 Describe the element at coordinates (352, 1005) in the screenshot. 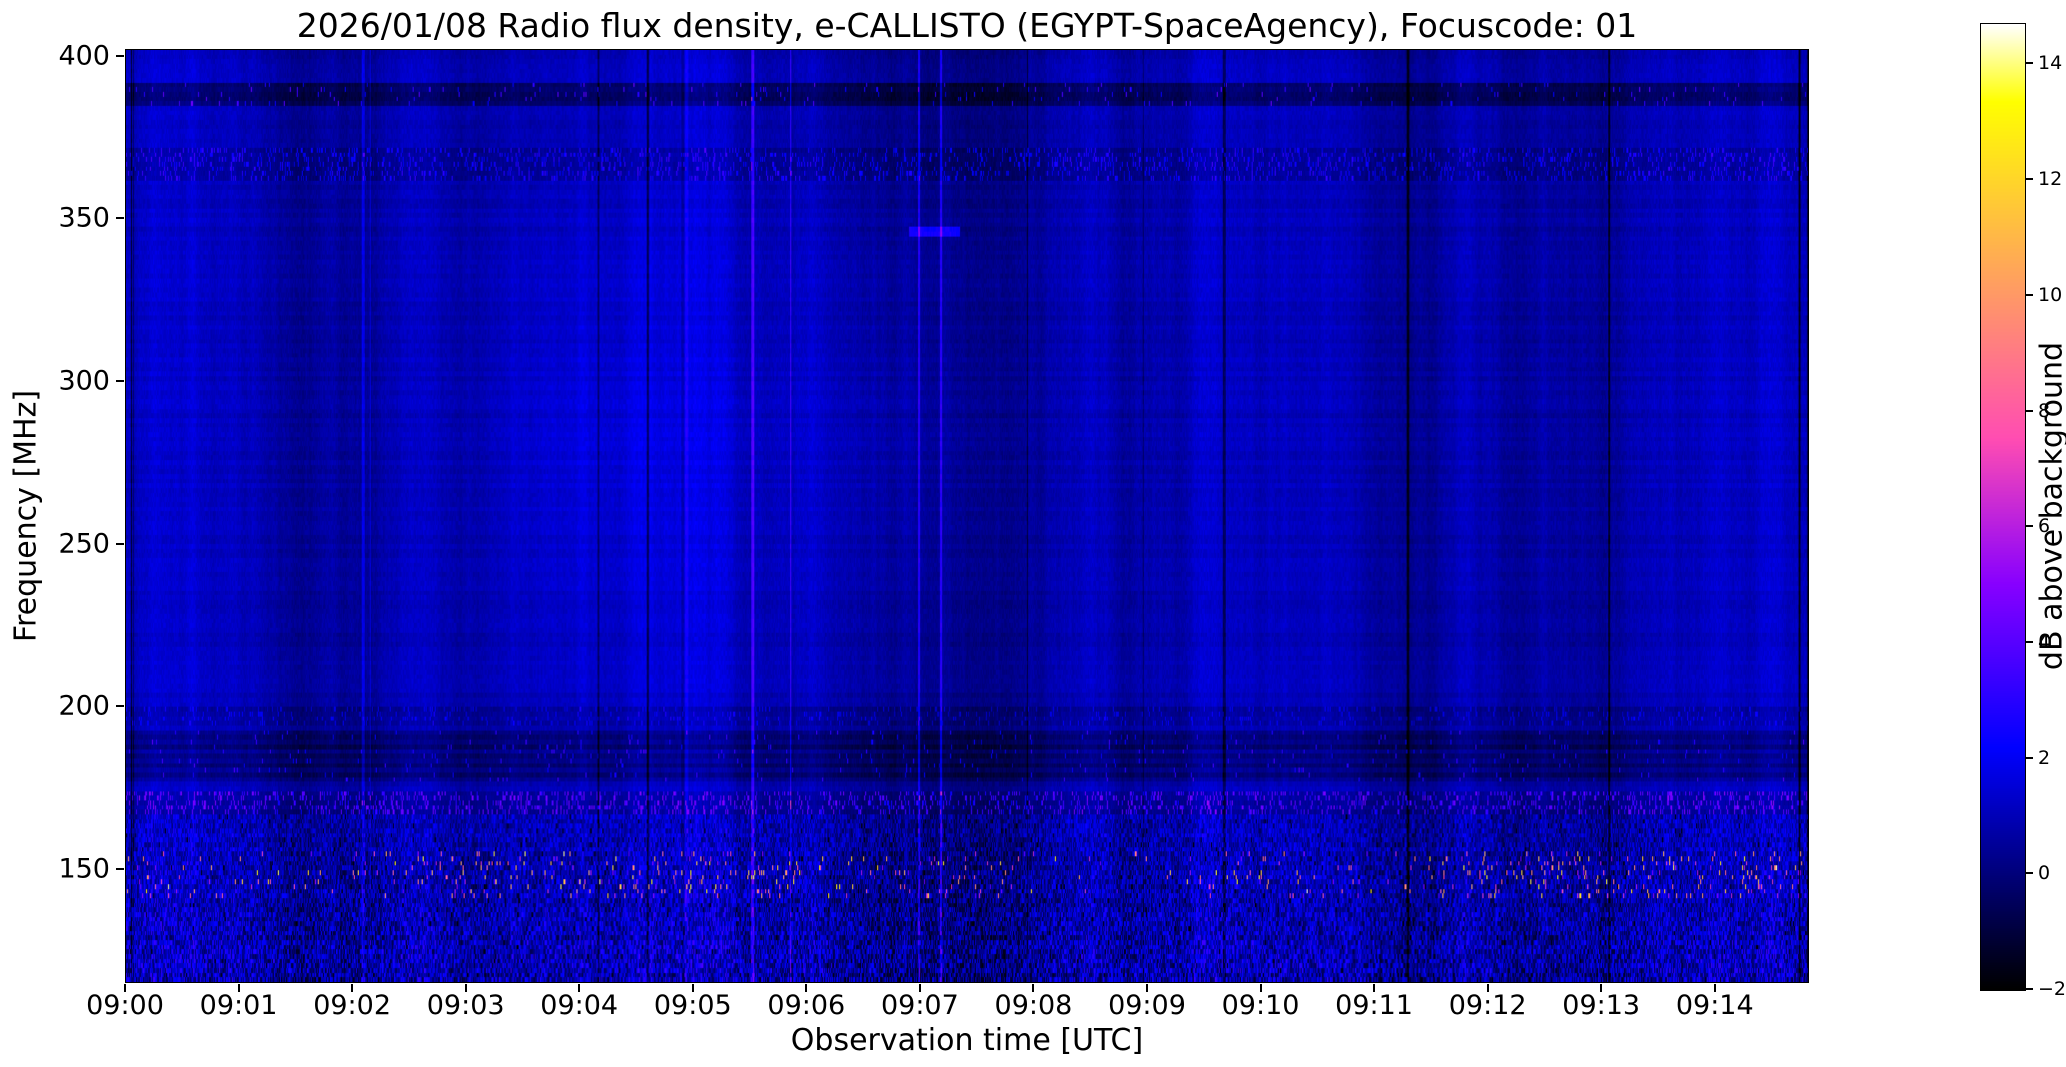

I see `x-tick-label: 09:02` at that location.